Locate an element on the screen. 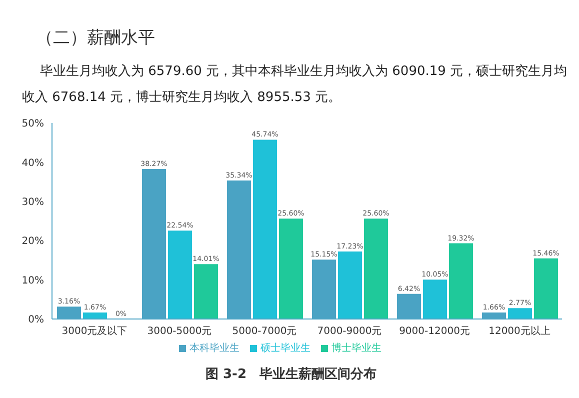 The width and height of the screenshot is (579, 398). caption: 图 3-2 毕业生薪酬区间分布 is located at coordinates (291, 374).